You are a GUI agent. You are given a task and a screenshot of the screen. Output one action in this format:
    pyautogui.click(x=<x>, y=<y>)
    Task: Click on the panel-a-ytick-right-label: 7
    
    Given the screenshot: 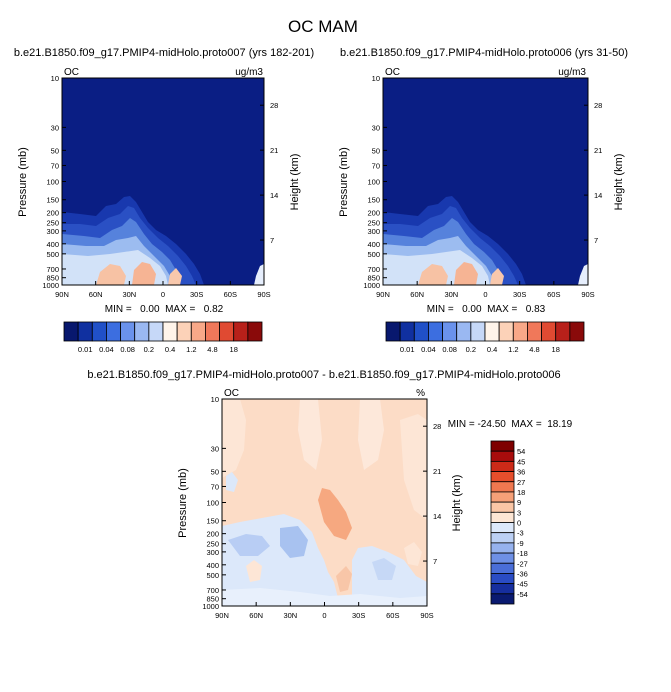 What is the action you would take?
    pyautogui.click(x=272, y=240)
    